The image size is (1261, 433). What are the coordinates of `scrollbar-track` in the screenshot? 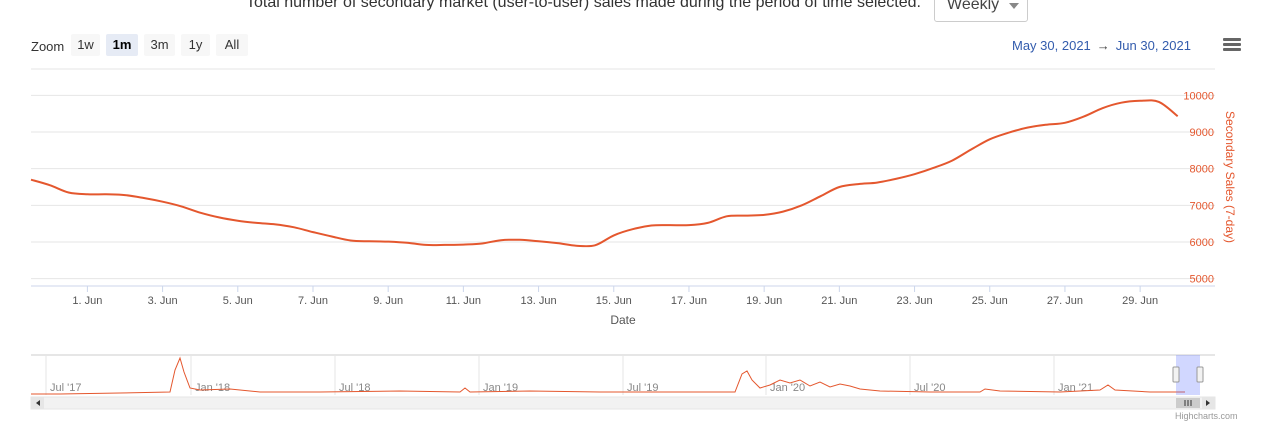 It's located at (623, 403).